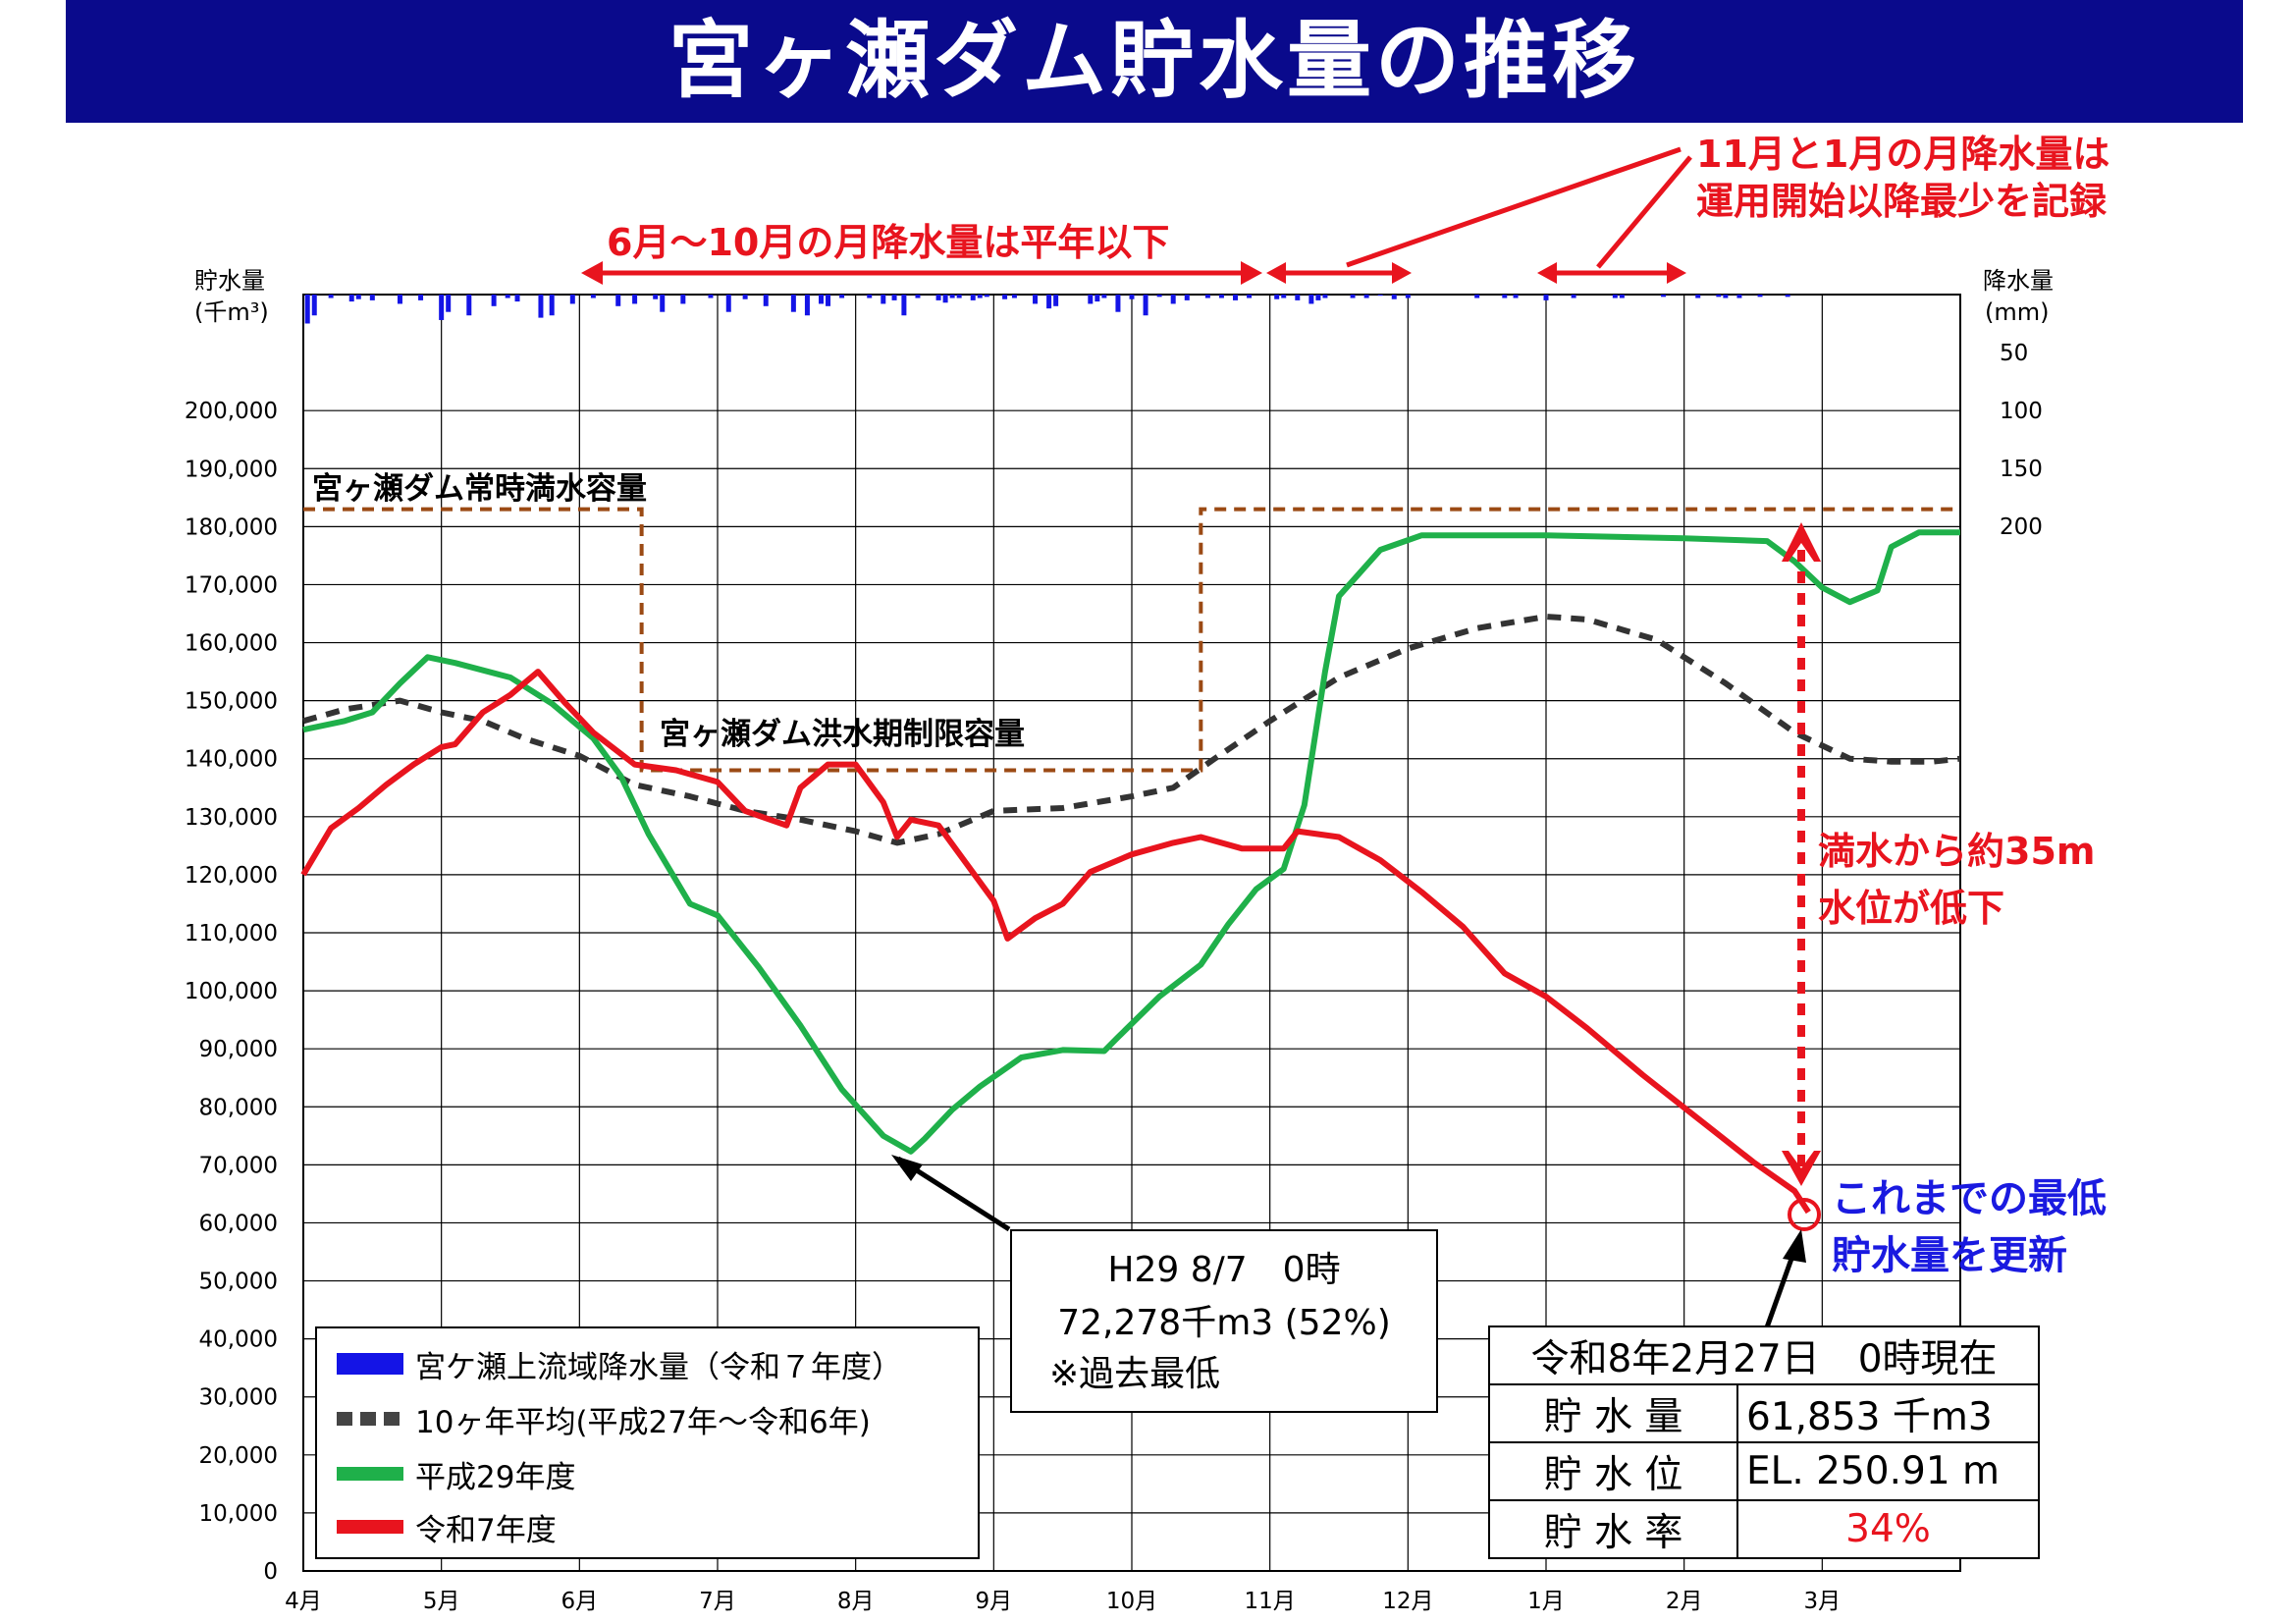 Image resolution: width=2296 pixels, height=1623 pixels. Describe the element at coordinates (907, 1168) in the screenshot. I see `record-callout-head` at that location.